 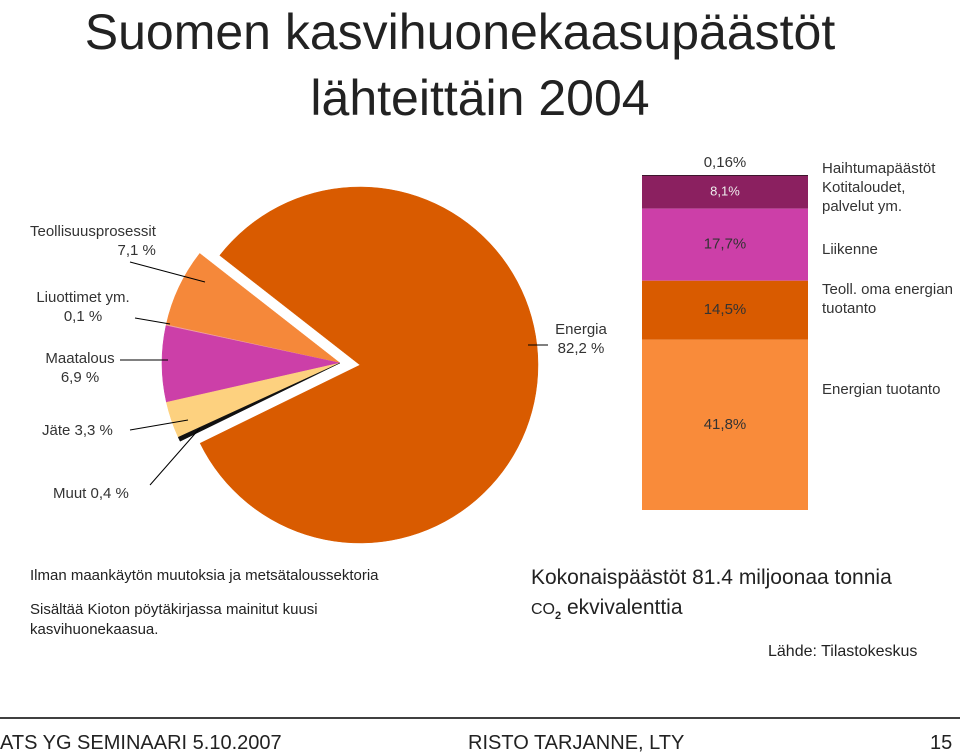 What do you see at coordinates (70, 493) in the screenshot?
I see `category: Muut` at bounding box center [70, 493].